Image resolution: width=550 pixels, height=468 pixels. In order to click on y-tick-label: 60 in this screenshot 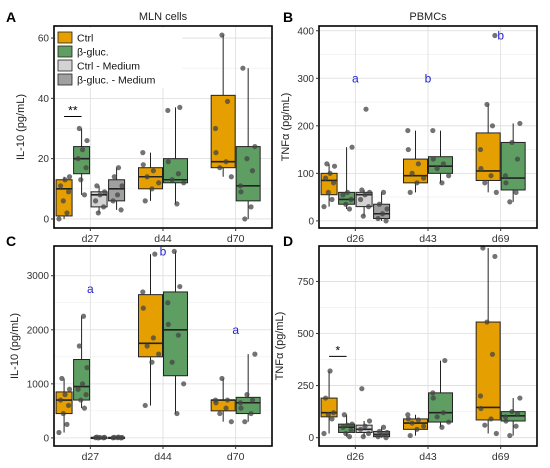, I will do `click(44, 39)`.